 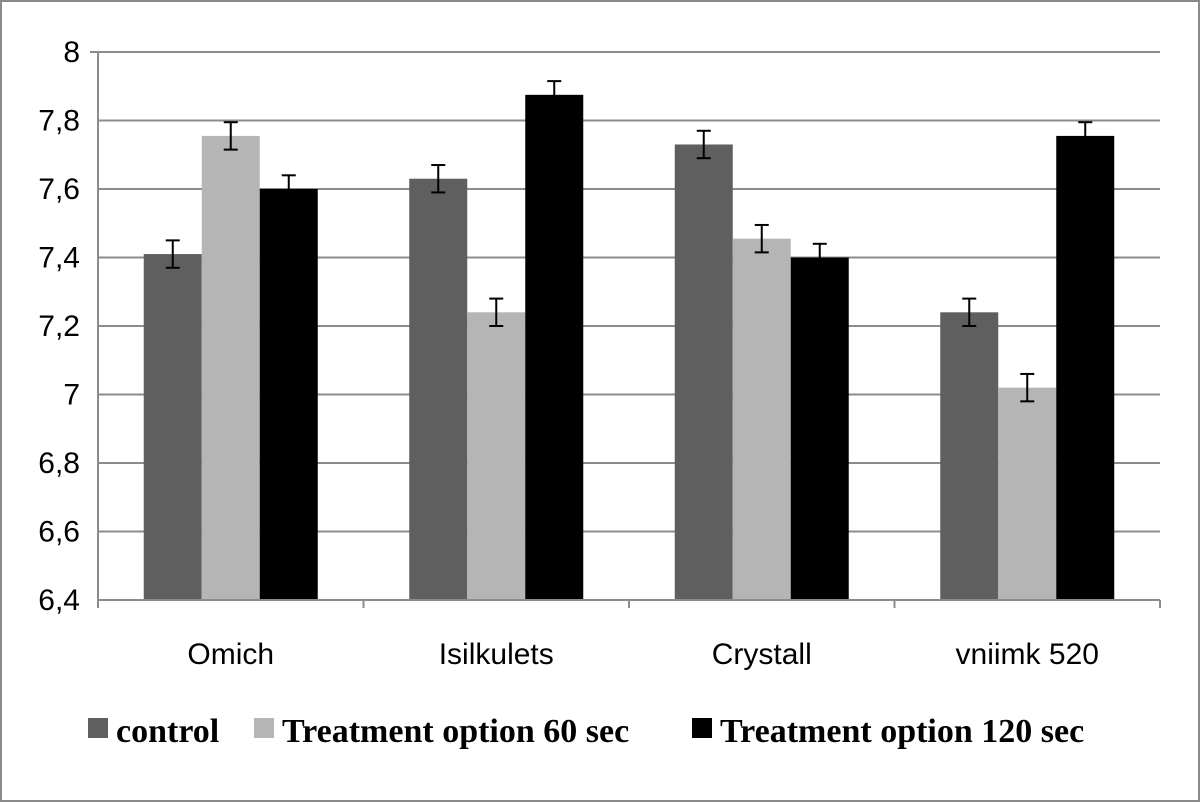 I want to click on y-tick-label: 7,8, so click(x=59, y=121).